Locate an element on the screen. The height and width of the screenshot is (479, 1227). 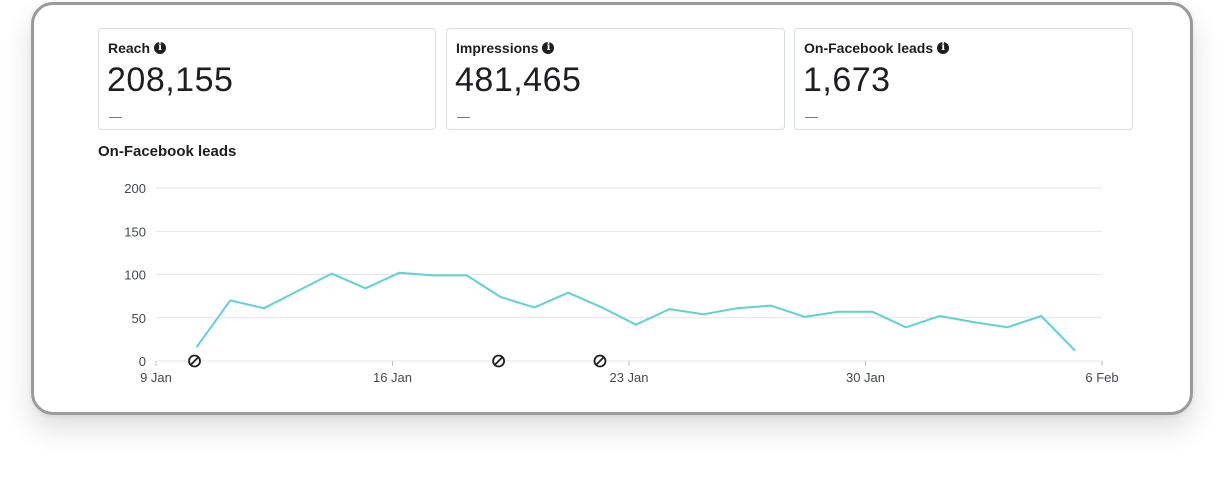
x-tick-label: 6 Feb is located at coordinates (1101, 377).